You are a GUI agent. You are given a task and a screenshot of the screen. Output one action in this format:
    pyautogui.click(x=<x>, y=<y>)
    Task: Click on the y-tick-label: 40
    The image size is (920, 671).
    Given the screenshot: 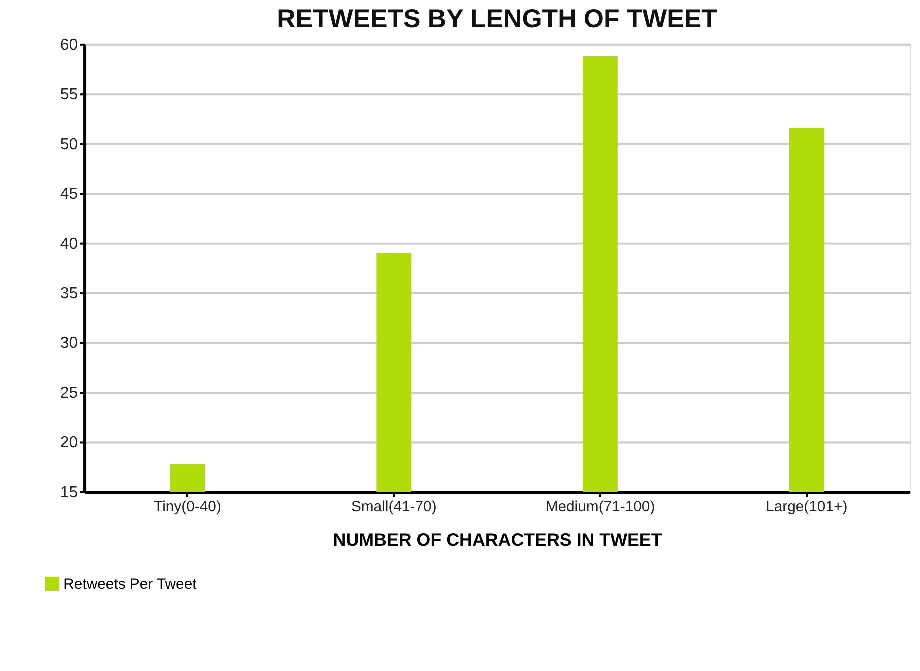 What is the action you would take?
    pyautogui.click(x=69, y=244)
    